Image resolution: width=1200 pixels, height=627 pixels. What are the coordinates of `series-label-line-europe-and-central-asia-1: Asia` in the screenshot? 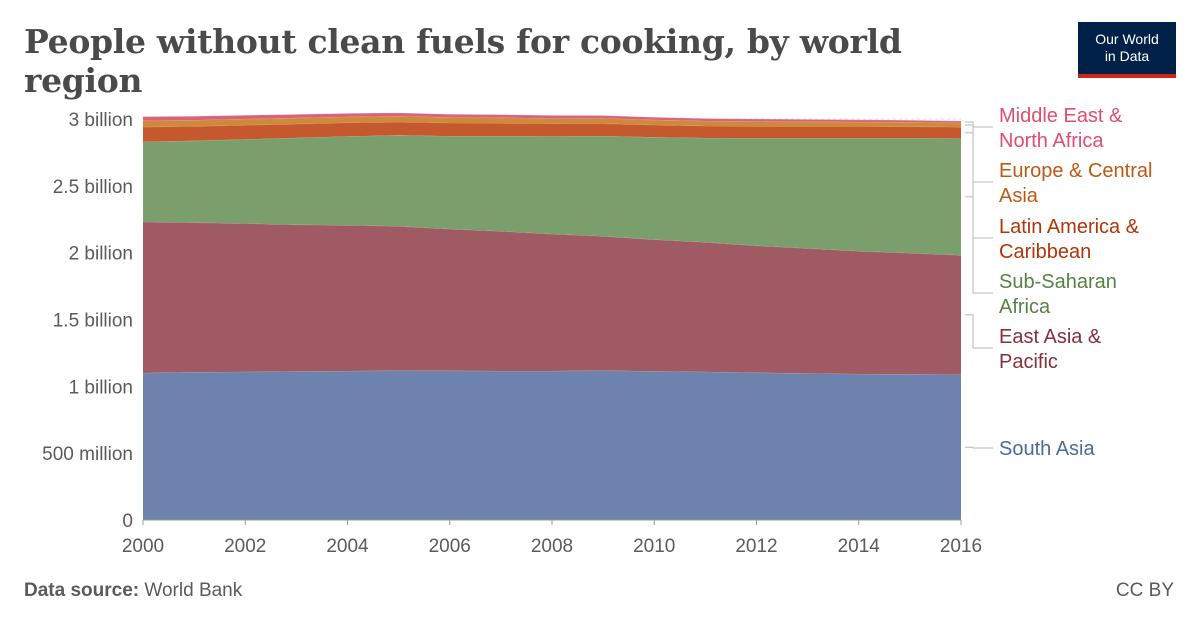 It's located at (1019, 196).